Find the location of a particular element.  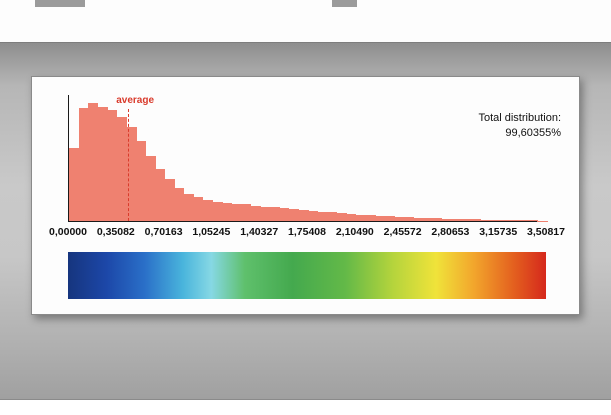

x-tick-label: 0,00000 is located at coordinates (68, 232).